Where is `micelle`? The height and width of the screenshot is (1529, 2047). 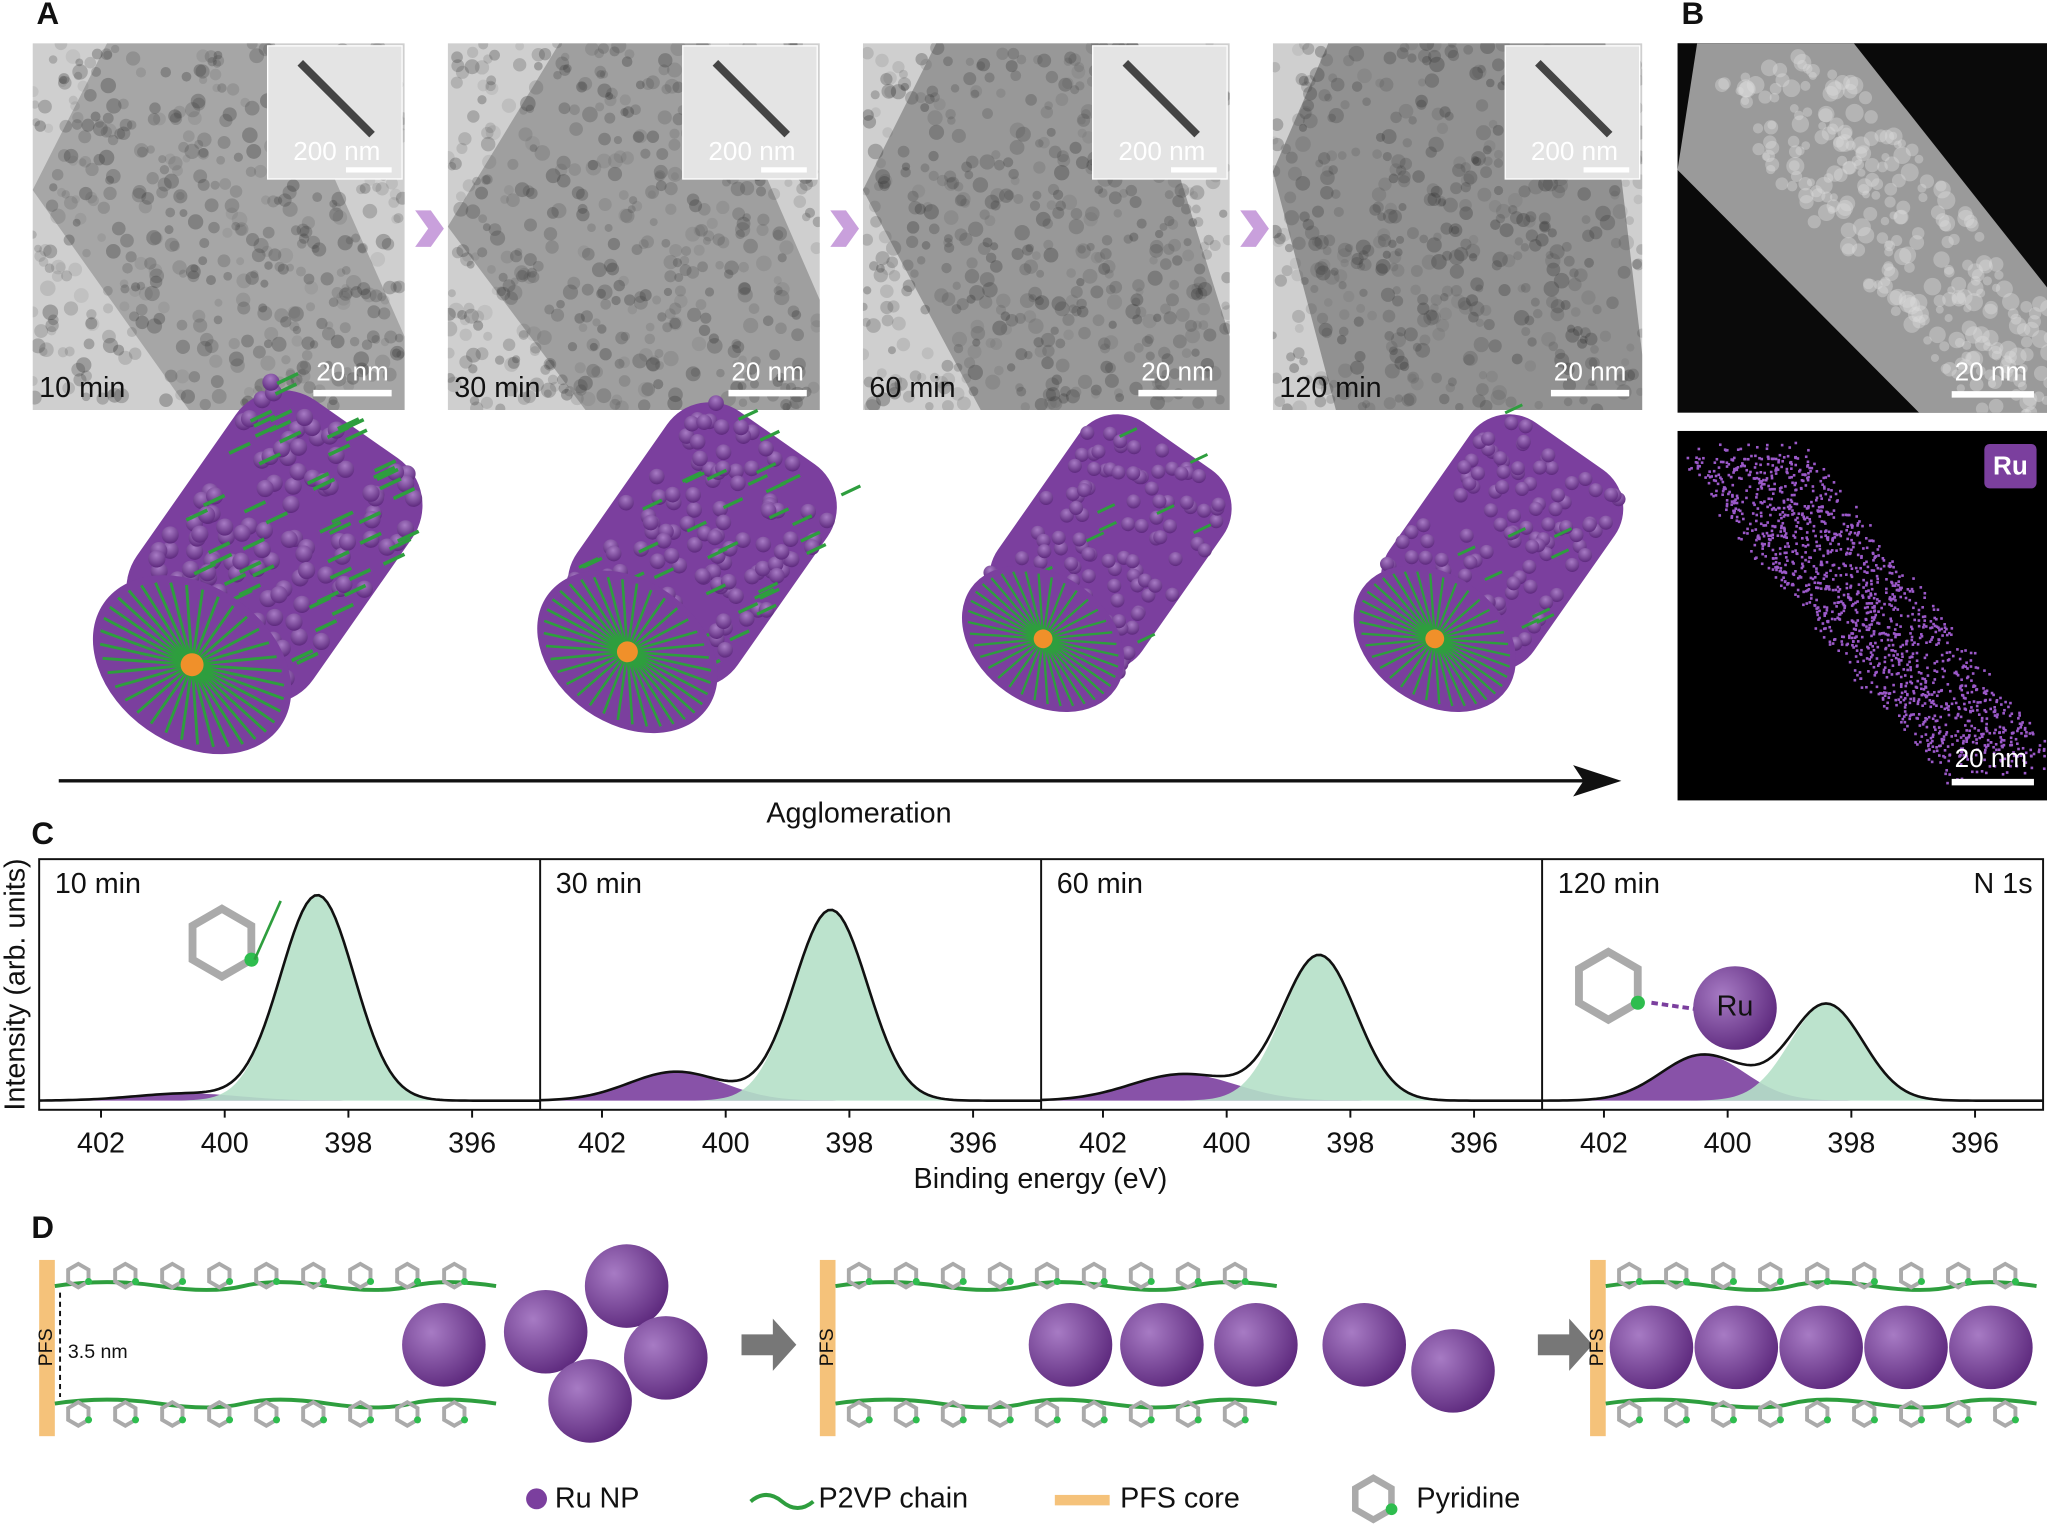
micelle is located at coordinates (1489, 558).